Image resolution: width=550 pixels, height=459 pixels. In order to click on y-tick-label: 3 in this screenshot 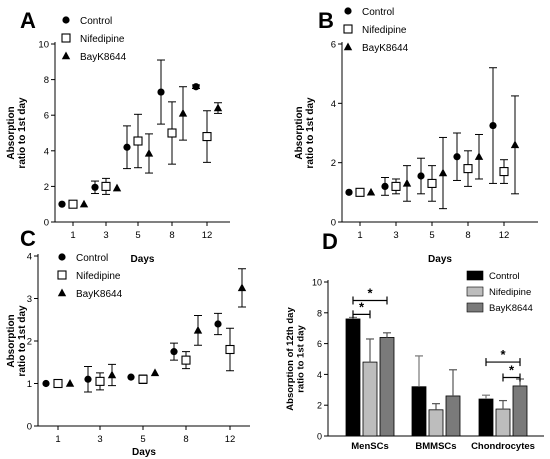, I will do `click(29, 299)`.